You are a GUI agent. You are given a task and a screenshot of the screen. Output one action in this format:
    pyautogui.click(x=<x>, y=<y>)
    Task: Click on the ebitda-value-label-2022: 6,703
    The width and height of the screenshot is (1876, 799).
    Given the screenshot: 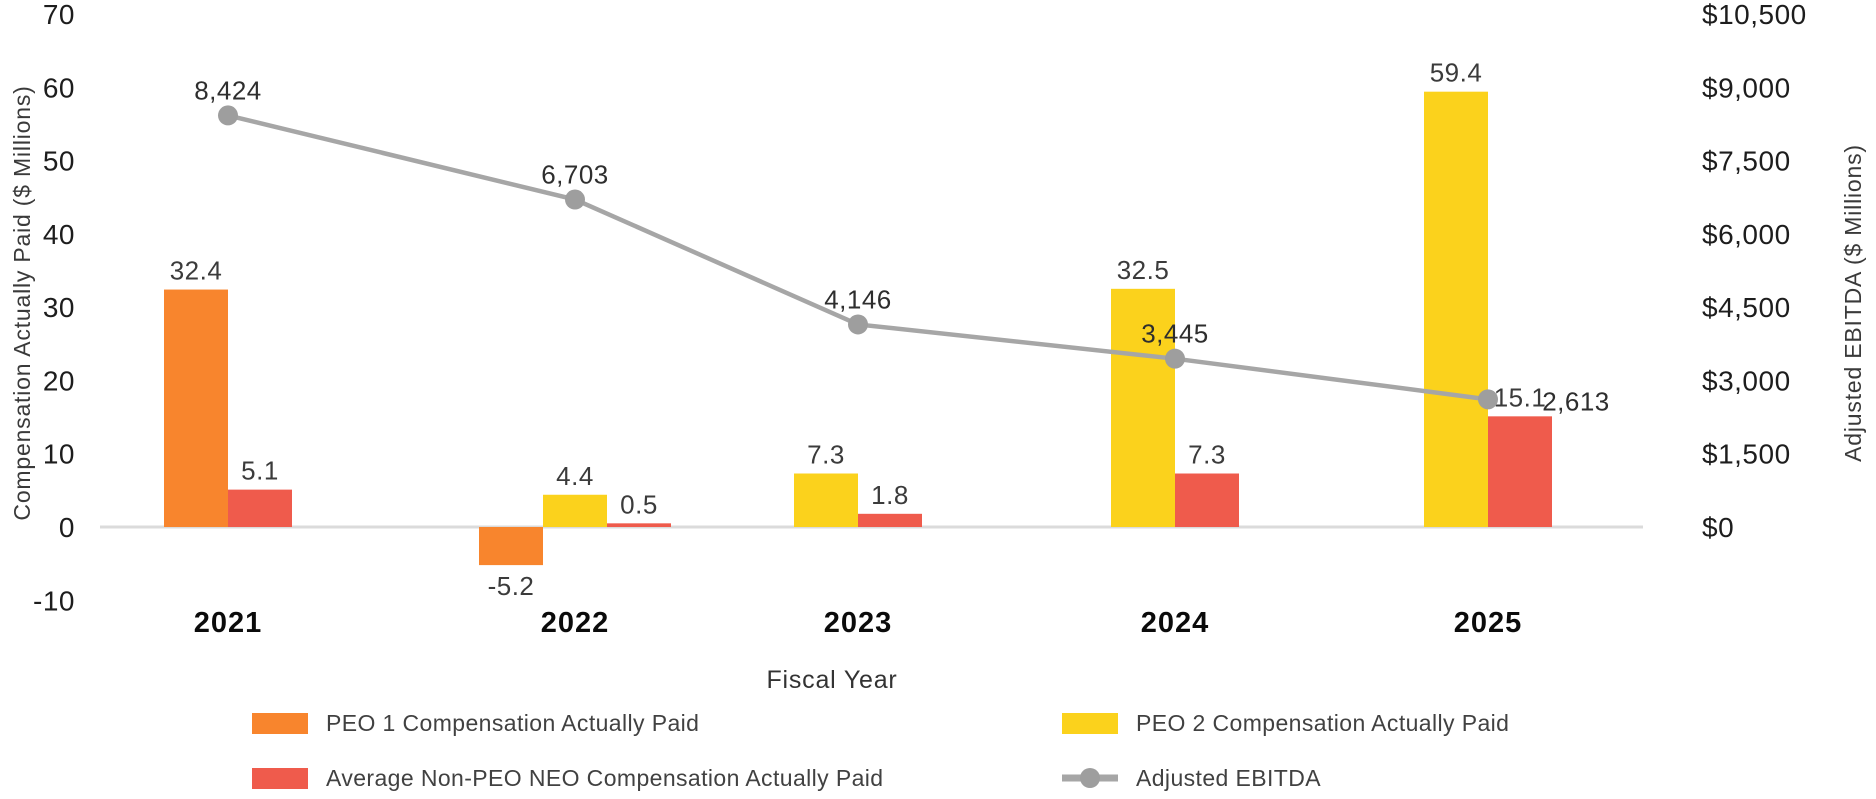 What is the action you would take?
    pyautogui.click(x=575, y=175)
    